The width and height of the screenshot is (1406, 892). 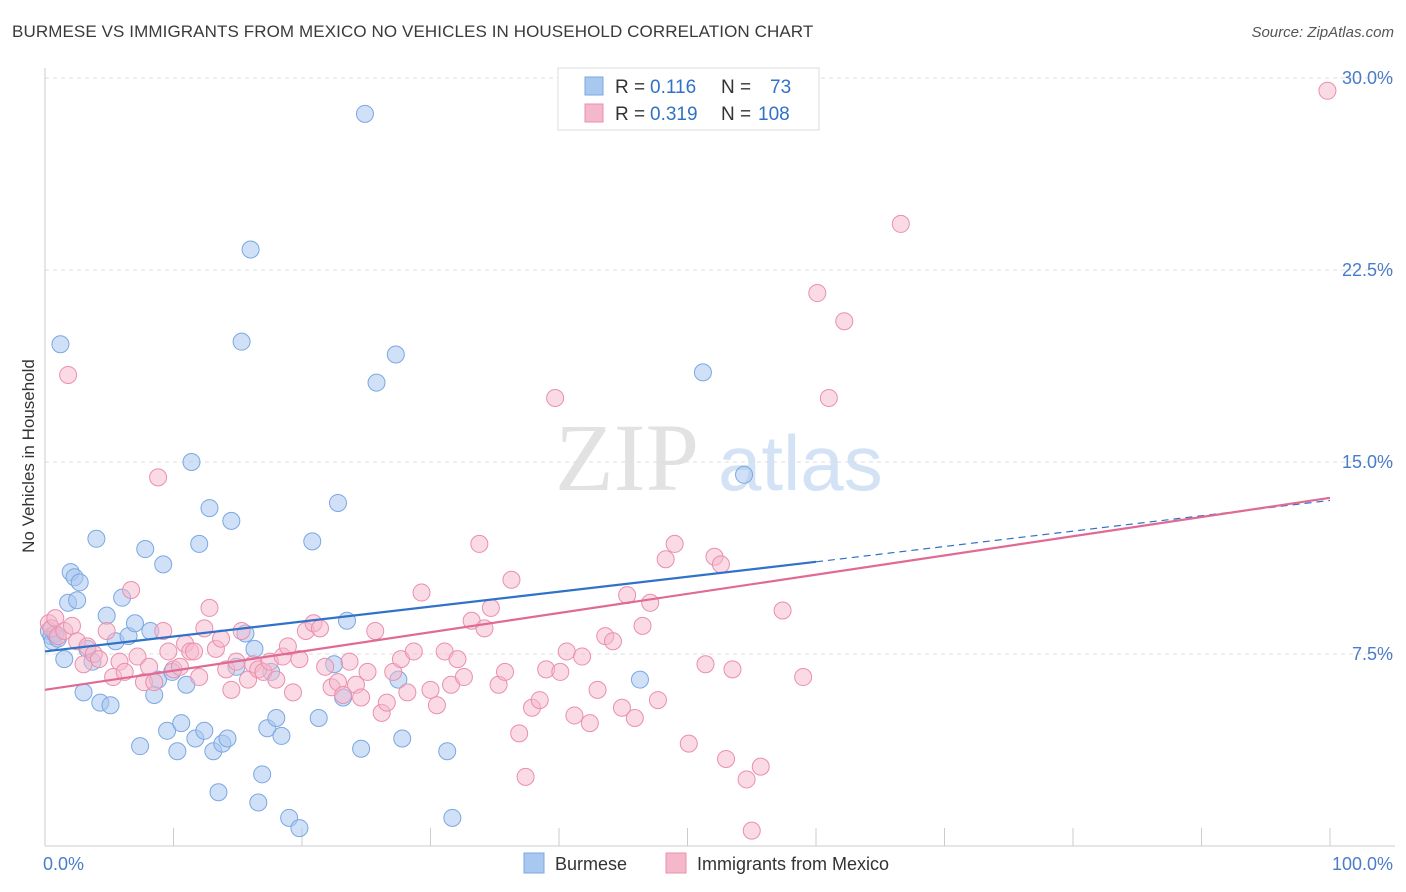 What do you see at coordinates (780, 87) in the screenshot?
I see `legend-n-value-burmese: 73` at bounding box center [780, 87].